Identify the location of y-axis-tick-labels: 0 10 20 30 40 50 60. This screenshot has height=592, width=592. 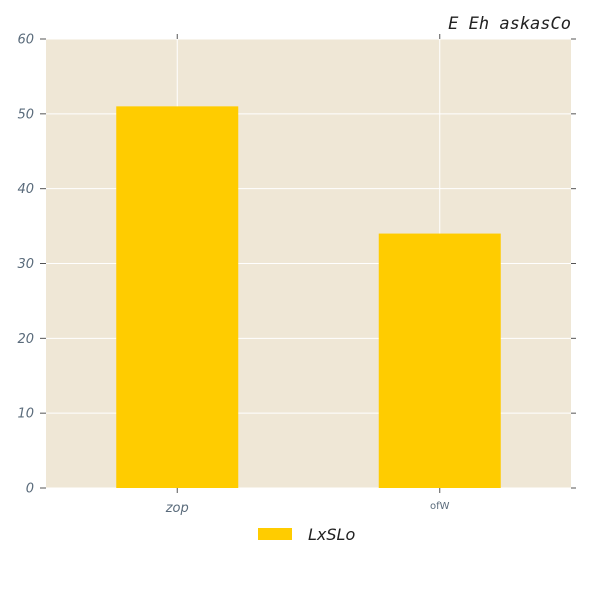
(25, 265).